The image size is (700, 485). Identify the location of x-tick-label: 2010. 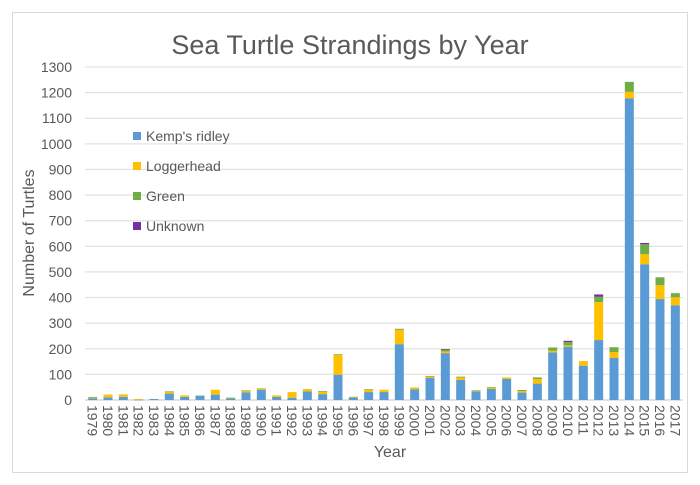
(568, 420).